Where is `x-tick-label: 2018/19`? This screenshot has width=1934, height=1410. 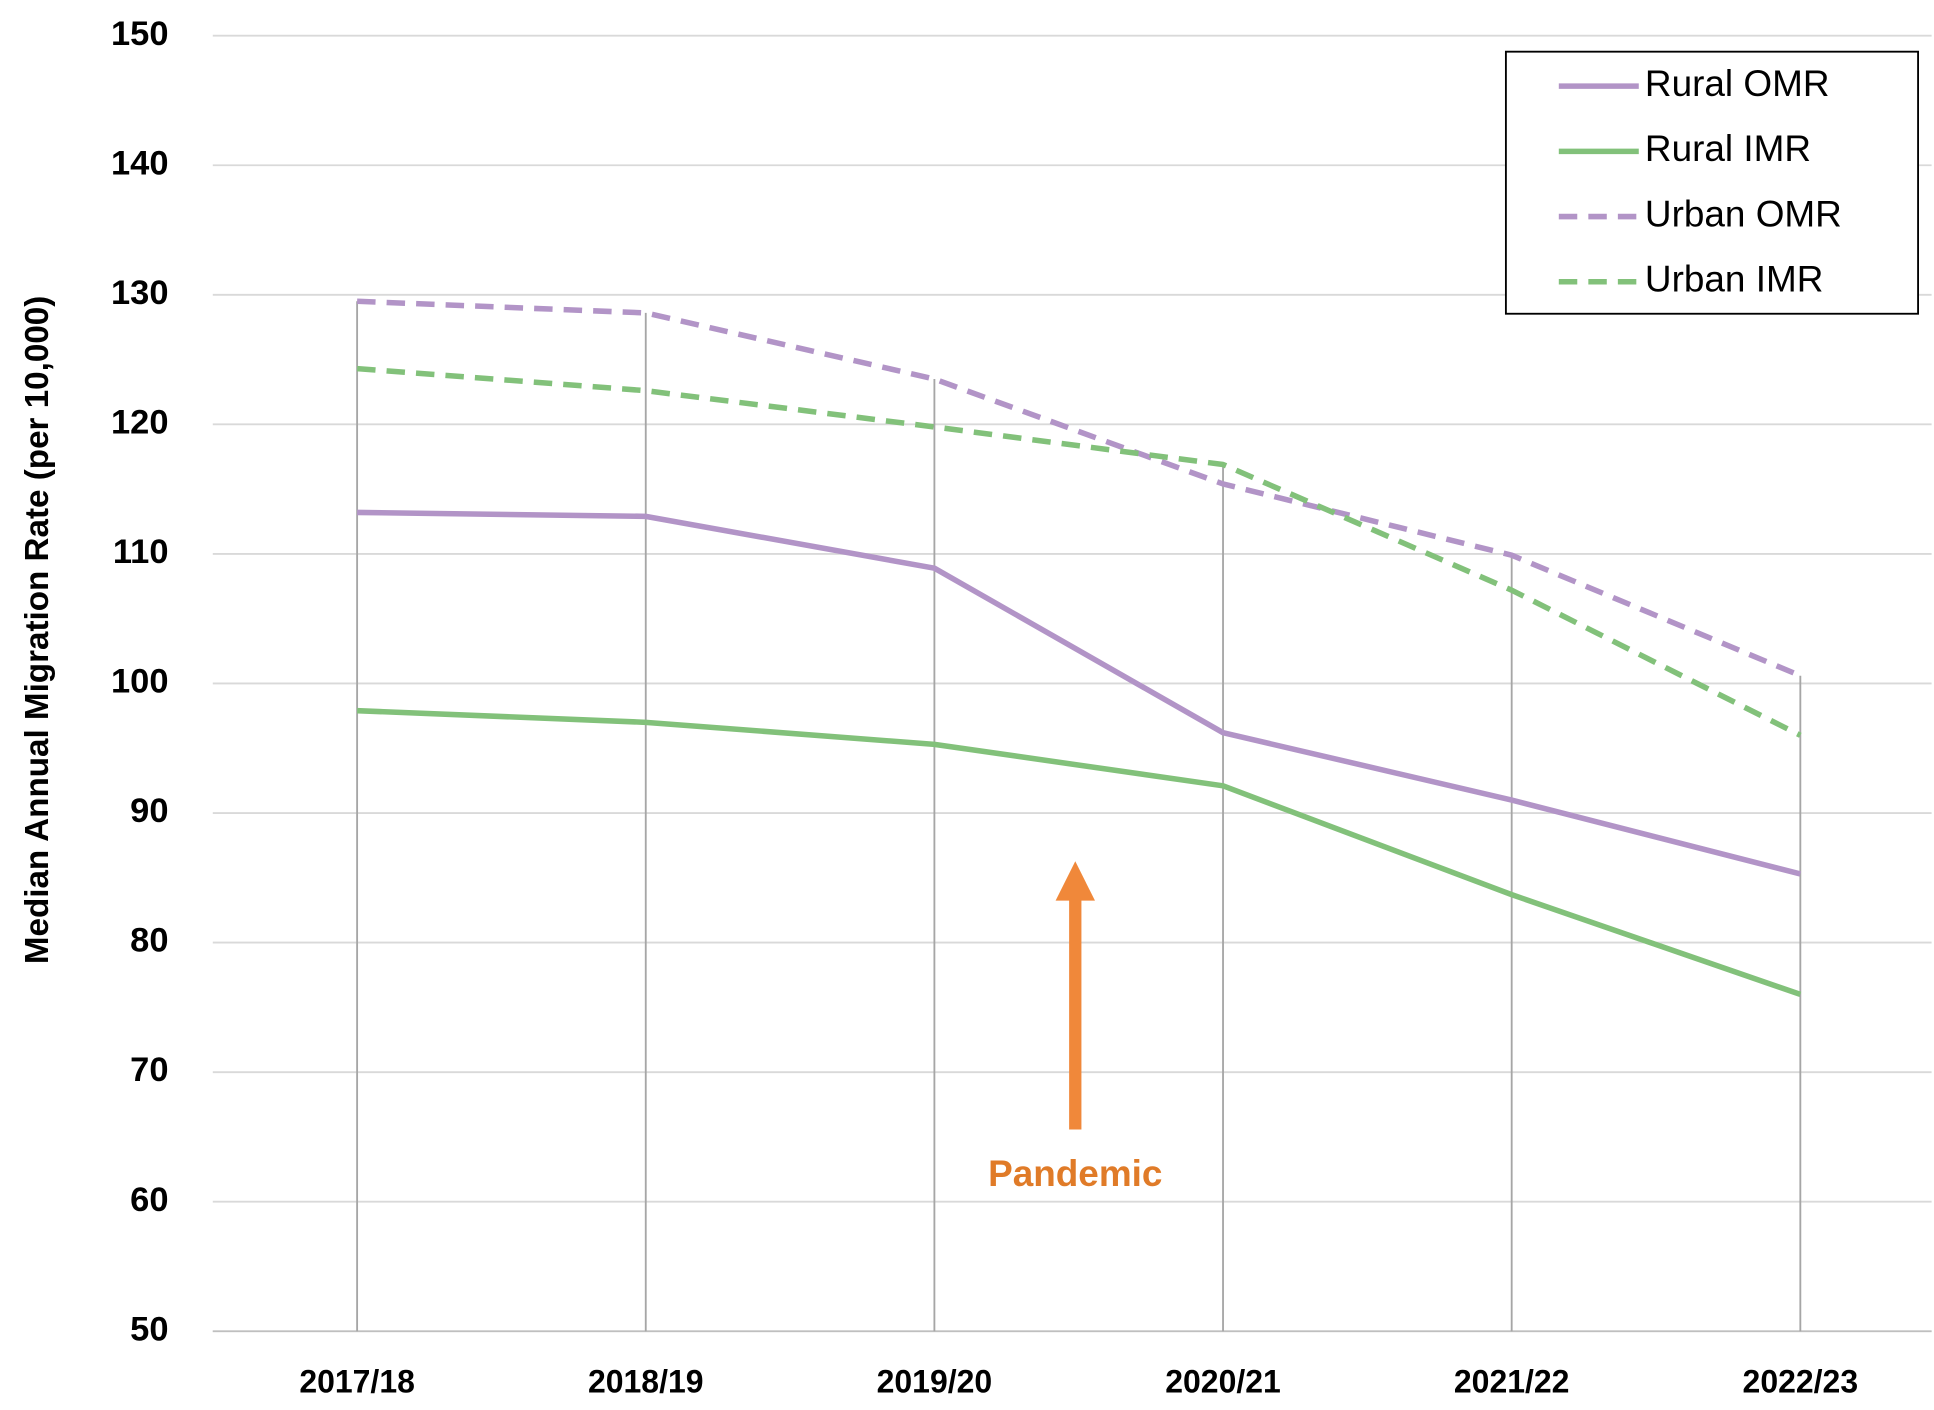 x-tick-label: 2018/19 is located at coordinates (646, 1382).